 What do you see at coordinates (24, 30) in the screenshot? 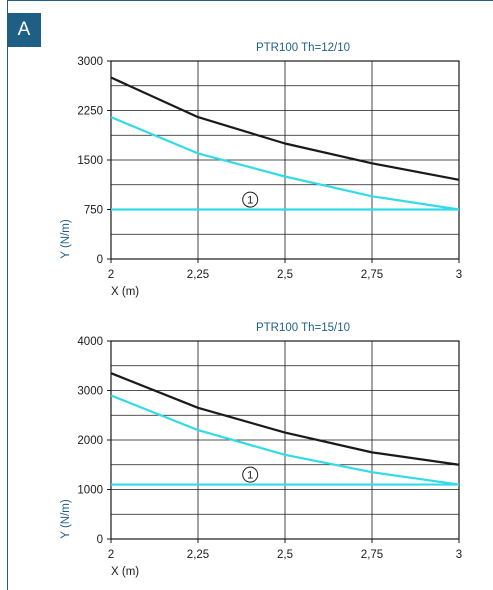
I see `panel-label-badge: A` at bounding box center [24, 30].